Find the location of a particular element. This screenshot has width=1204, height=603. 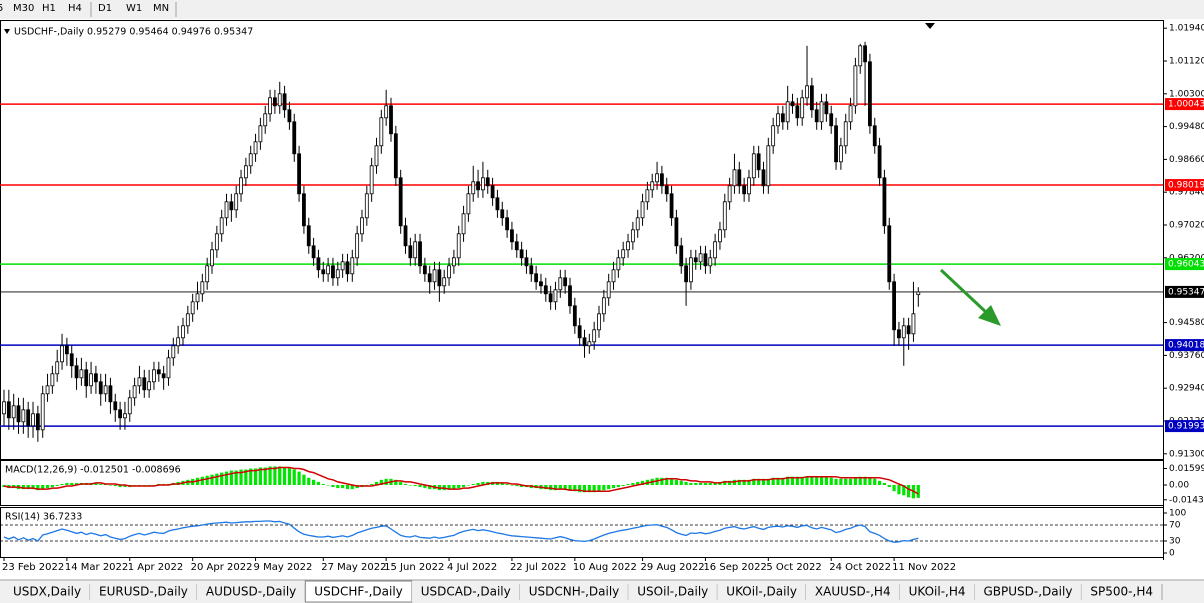

tab: UKOil-,H4 is located at coordinates (937, 592).